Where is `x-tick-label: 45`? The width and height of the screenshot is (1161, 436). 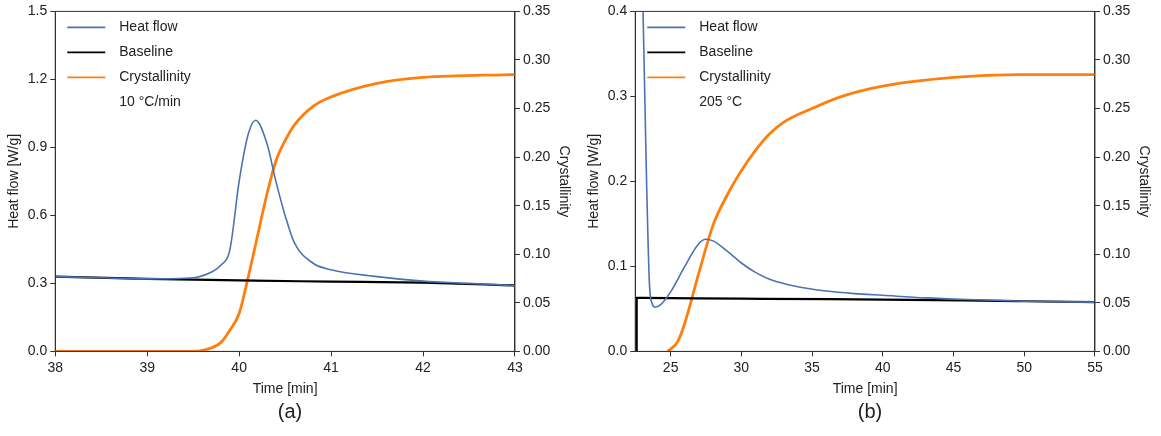
x-tick-label: 45 is located at coordinates (953, 366).